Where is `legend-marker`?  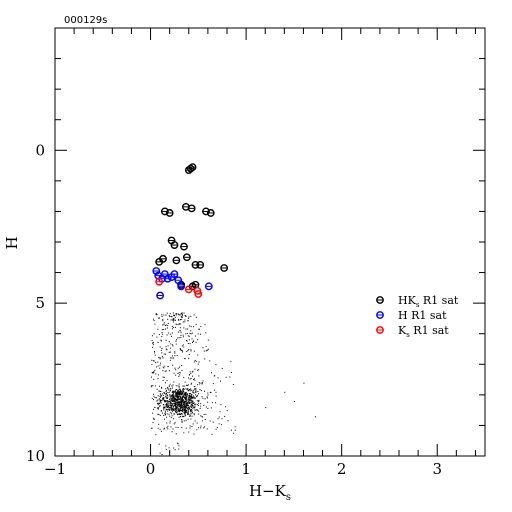 legend-marker is located at coordinates (380, 330).